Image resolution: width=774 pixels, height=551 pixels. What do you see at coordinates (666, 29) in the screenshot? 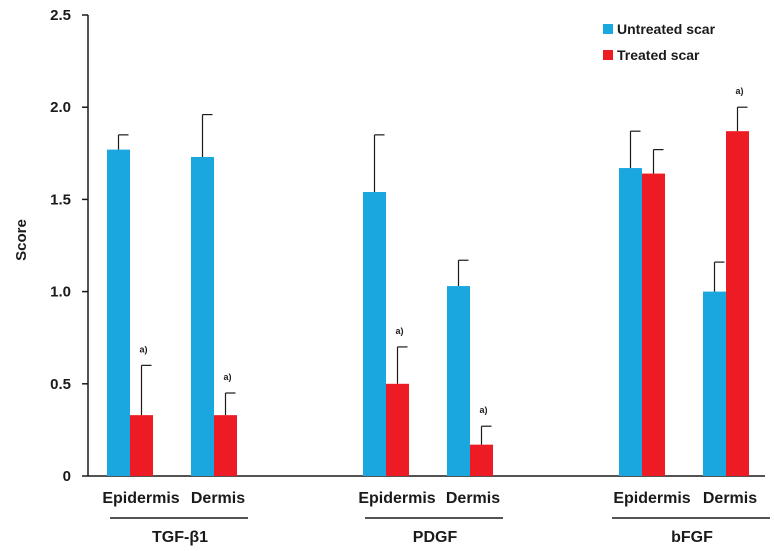
I see `legend-label: Untreated scar` at bounding box center [666, 29].